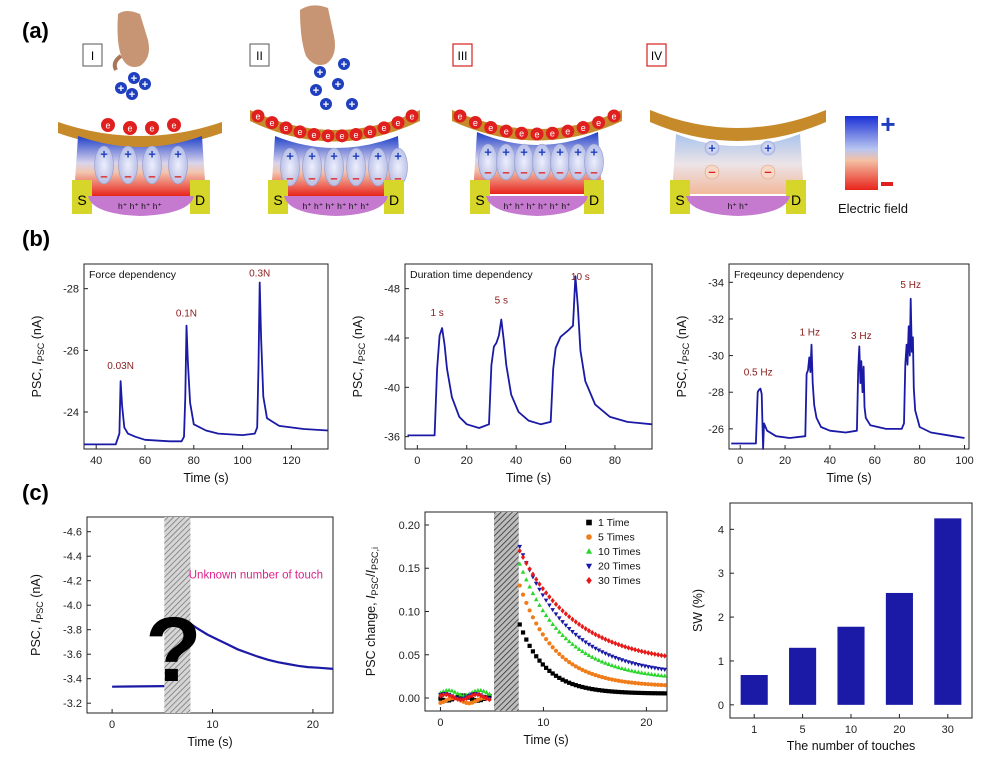 This screenshot has width=1000, height=774. I want to click on holes-label-3: h⁺ h⁺ h⁺ h⁺ h⁺ h⁺, so click(536, 206).